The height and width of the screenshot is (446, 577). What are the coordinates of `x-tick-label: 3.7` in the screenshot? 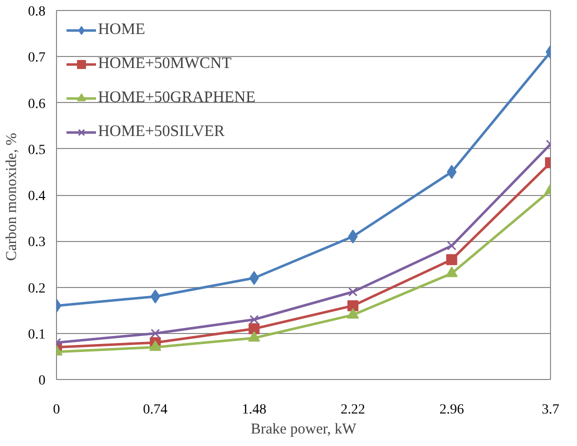 It's located at (551, 410).